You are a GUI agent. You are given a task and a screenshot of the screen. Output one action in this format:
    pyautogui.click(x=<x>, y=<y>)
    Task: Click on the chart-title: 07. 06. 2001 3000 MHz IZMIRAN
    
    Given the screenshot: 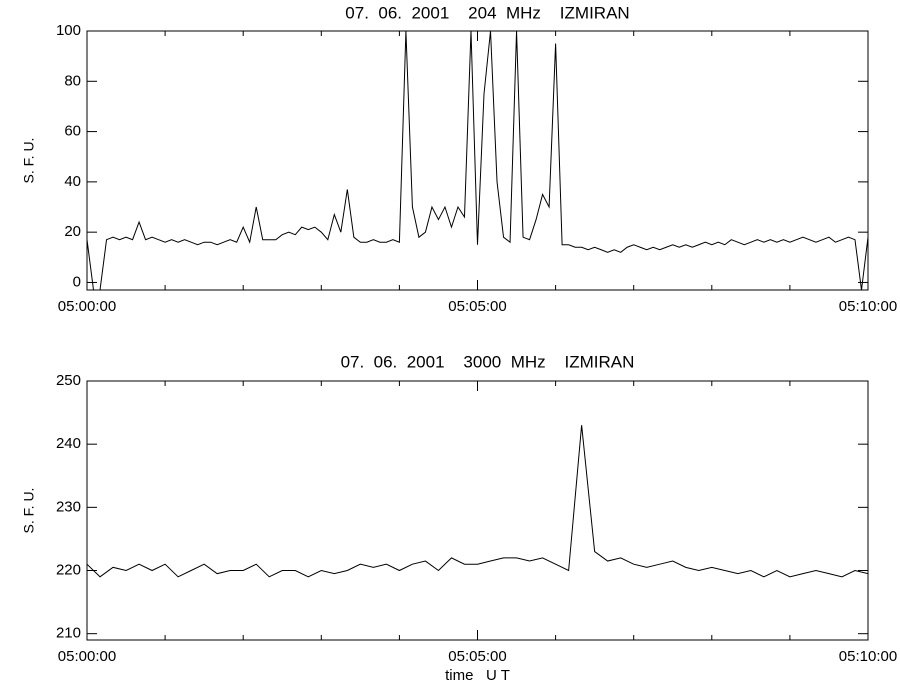 What is the action you would take?
    pyautogui.click(x=488, y=361)
    